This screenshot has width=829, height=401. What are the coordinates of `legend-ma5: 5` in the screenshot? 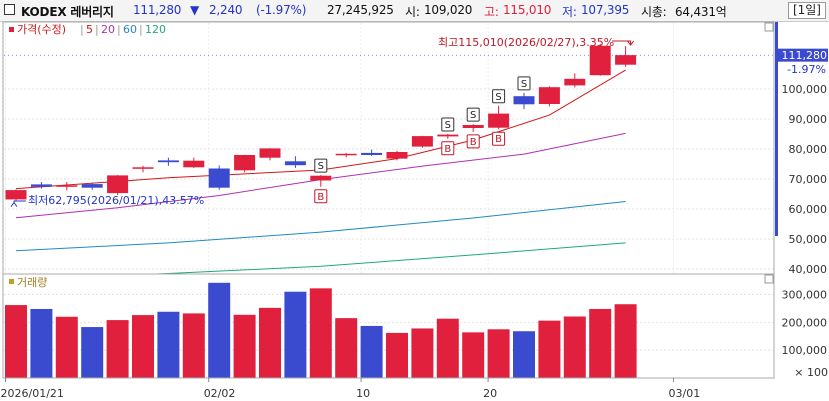 It's located at (89, 29).